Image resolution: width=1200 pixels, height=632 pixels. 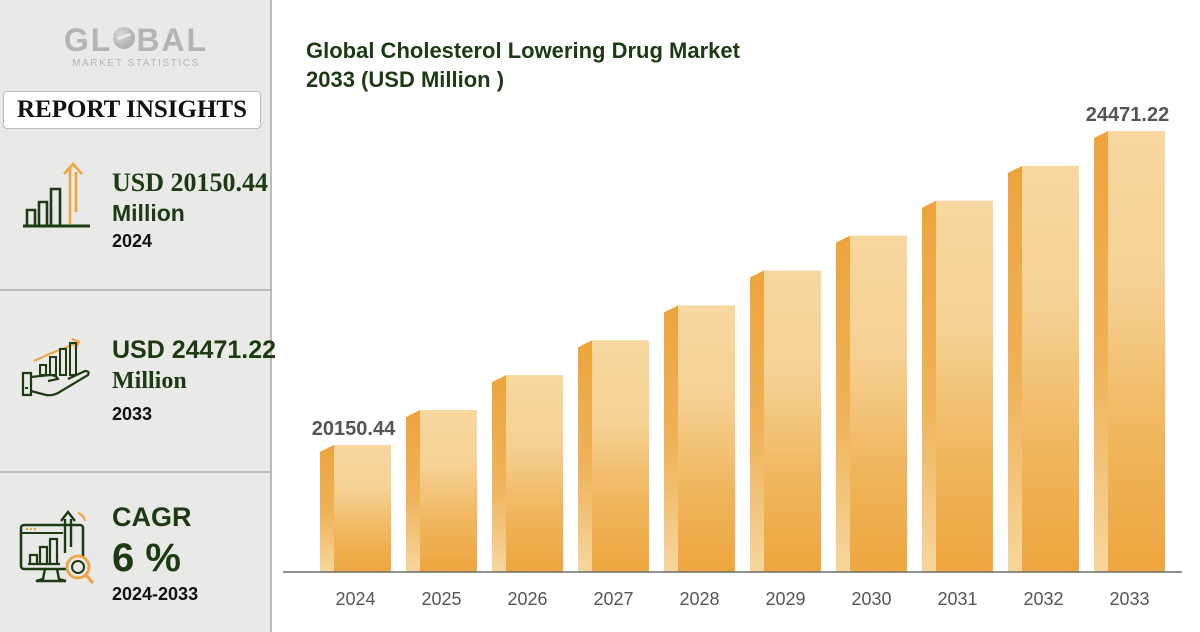 What do you see at coordinates (757, 421) in the screenshot?
I see `bar-side-2029` at bounding box center [757, 421].